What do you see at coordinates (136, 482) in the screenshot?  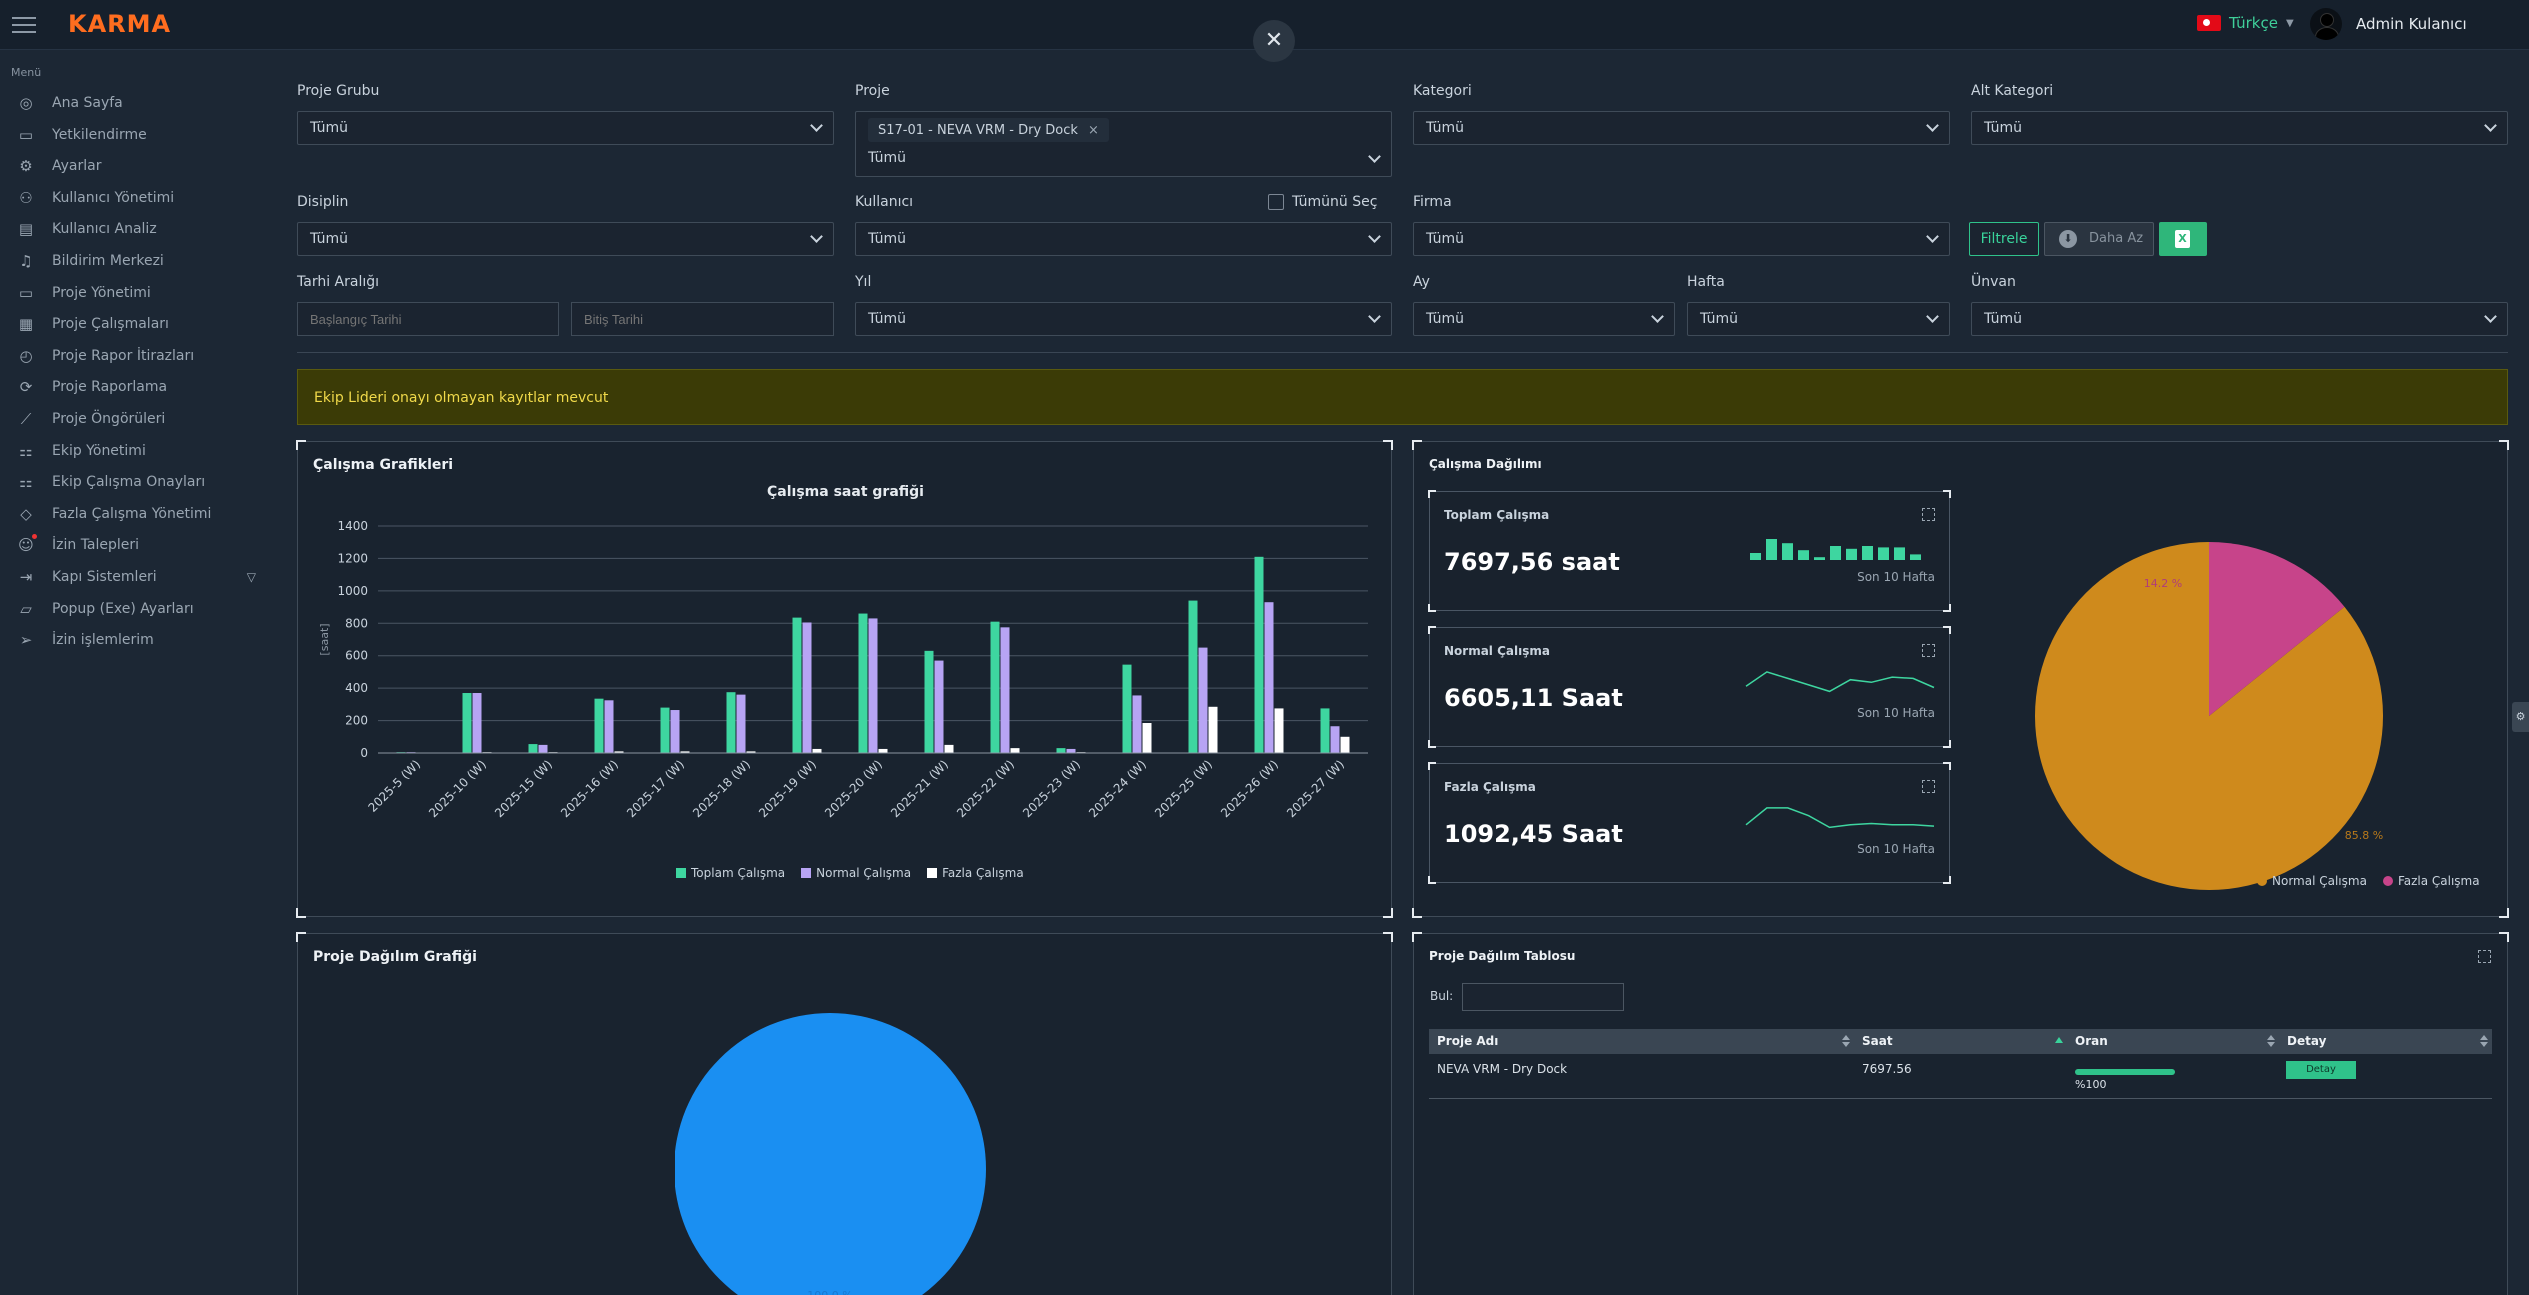 I see `sidebar-item: ⚏ Ekip Çalışma Onayları` at bounding box center [136, 482].